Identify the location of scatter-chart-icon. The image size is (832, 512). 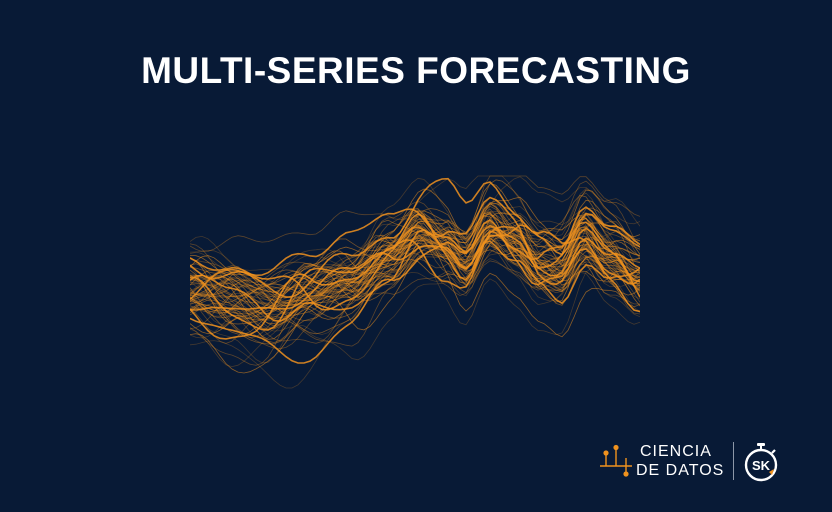
(616, 460).